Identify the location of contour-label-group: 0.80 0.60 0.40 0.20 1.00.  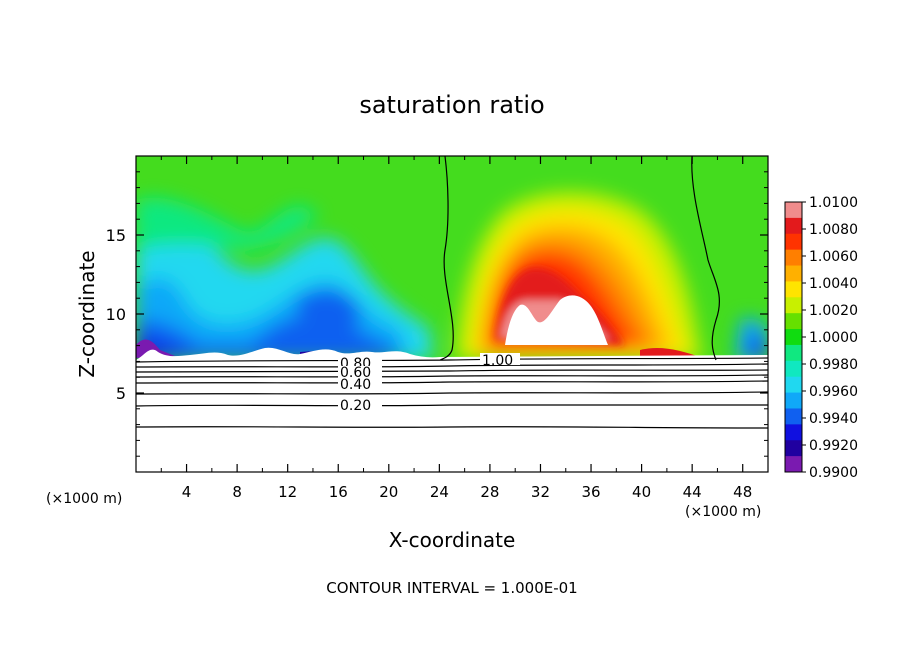
(429, 383).